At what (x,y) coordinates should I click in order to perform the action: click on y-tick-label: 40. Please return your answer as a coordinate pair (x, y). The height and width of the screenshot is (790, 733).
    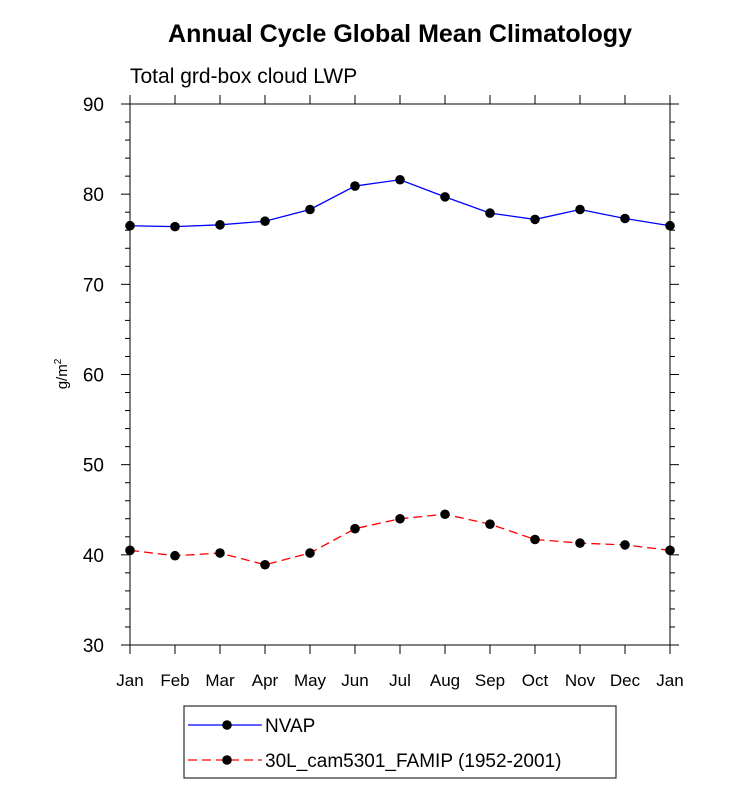
    Looking at the image, I should click on (93, 556).